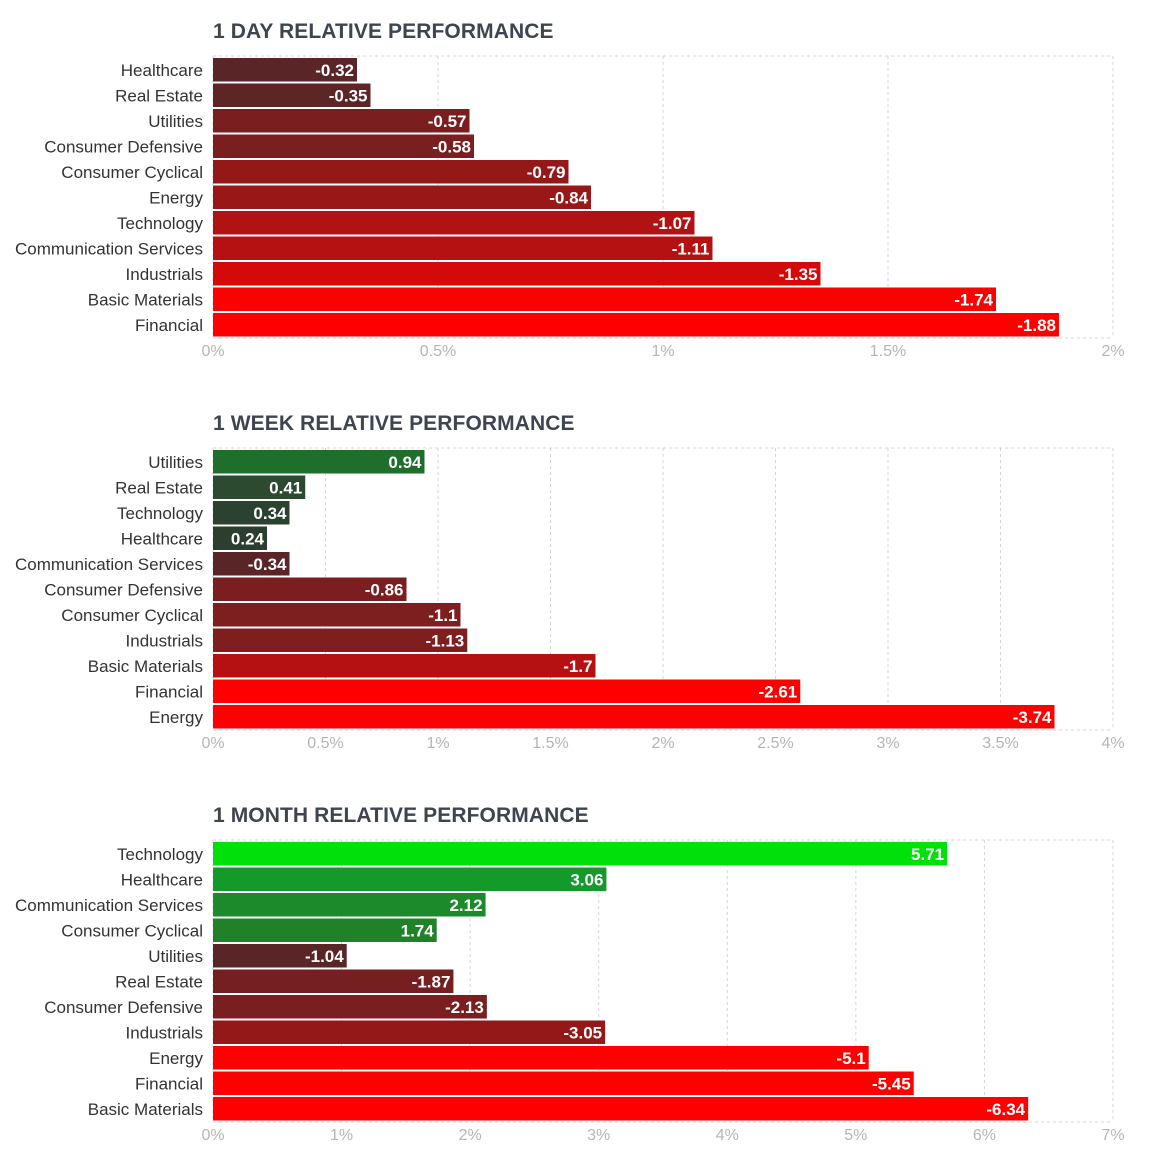 The width and height of the screenshot is (1163, 1167). Describe the element at coordinates (431, 981) in the screenshot. I see `value-label: -1.87` at that location.